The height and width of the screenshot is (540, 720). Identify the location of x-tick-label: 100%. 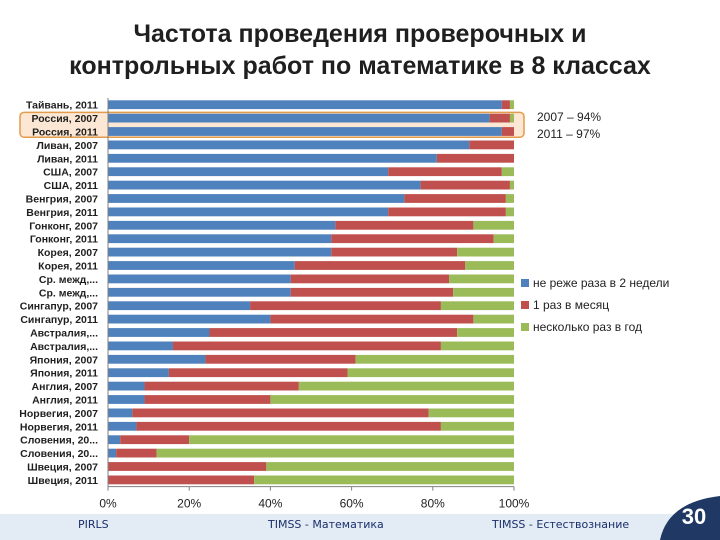
(514, 504).